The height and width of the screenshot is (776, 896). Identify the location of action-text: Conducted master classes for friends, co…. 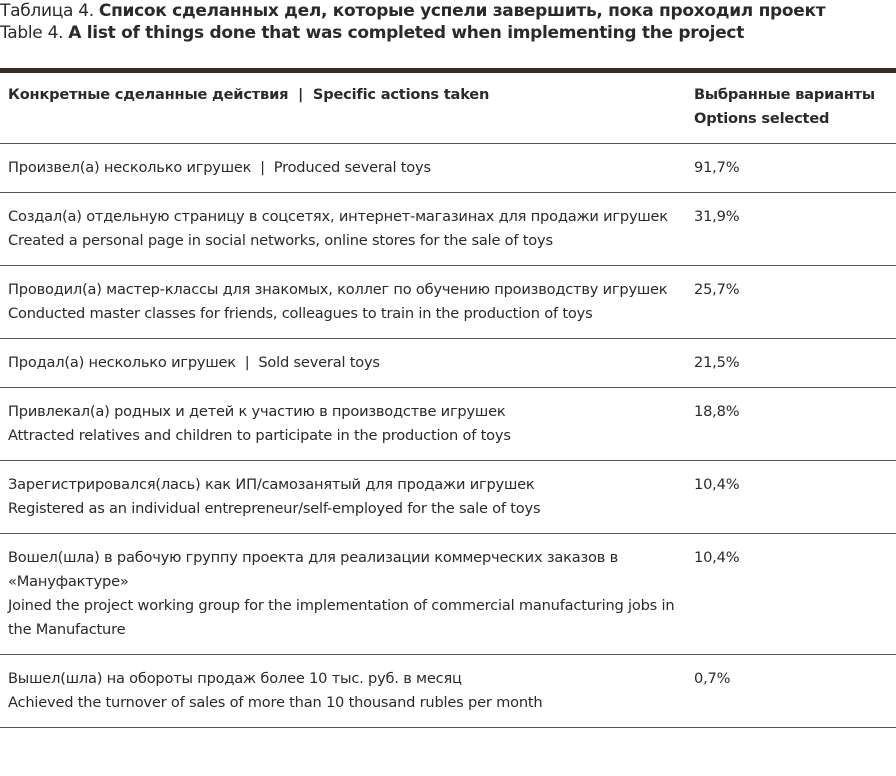
(300, 313).